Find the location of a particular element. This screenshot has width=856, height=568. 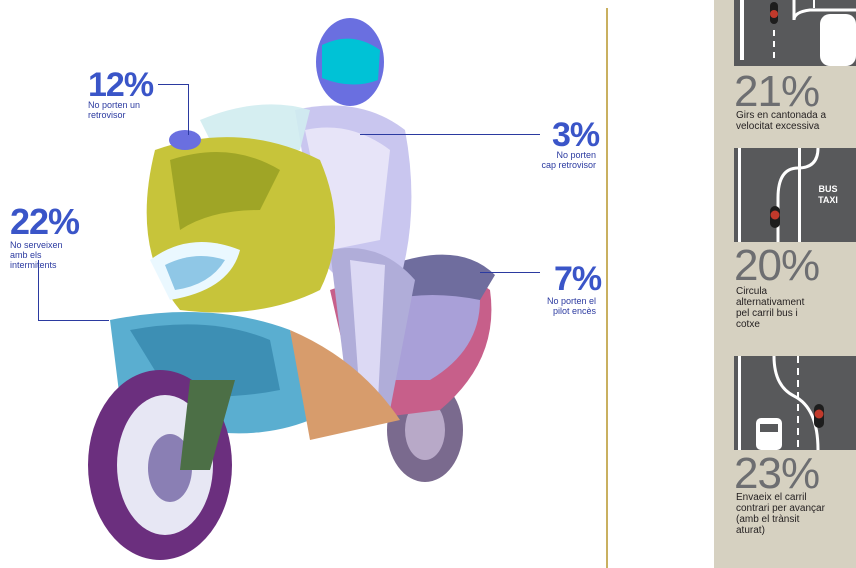

stat-12-percent: 12% is located at coordinates (121, 85).